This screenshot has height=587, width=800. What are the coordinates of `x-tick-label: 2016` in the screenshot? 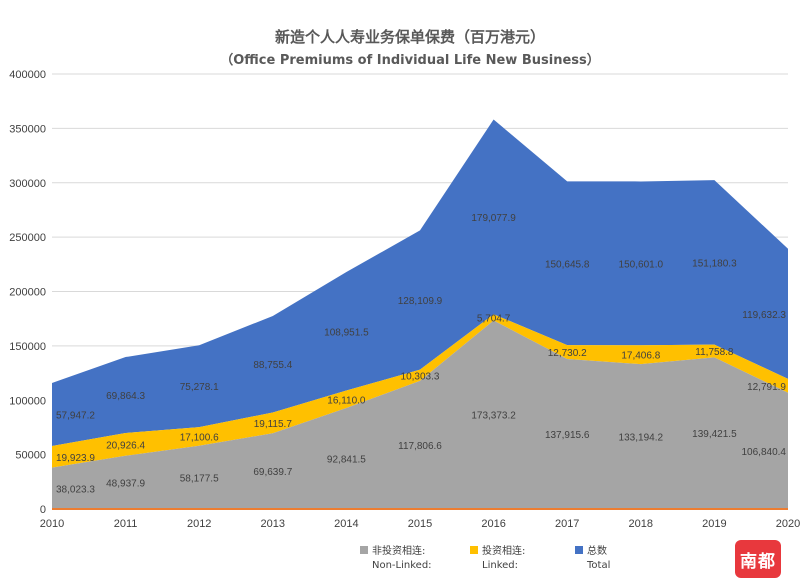 It's located at (493, 524).